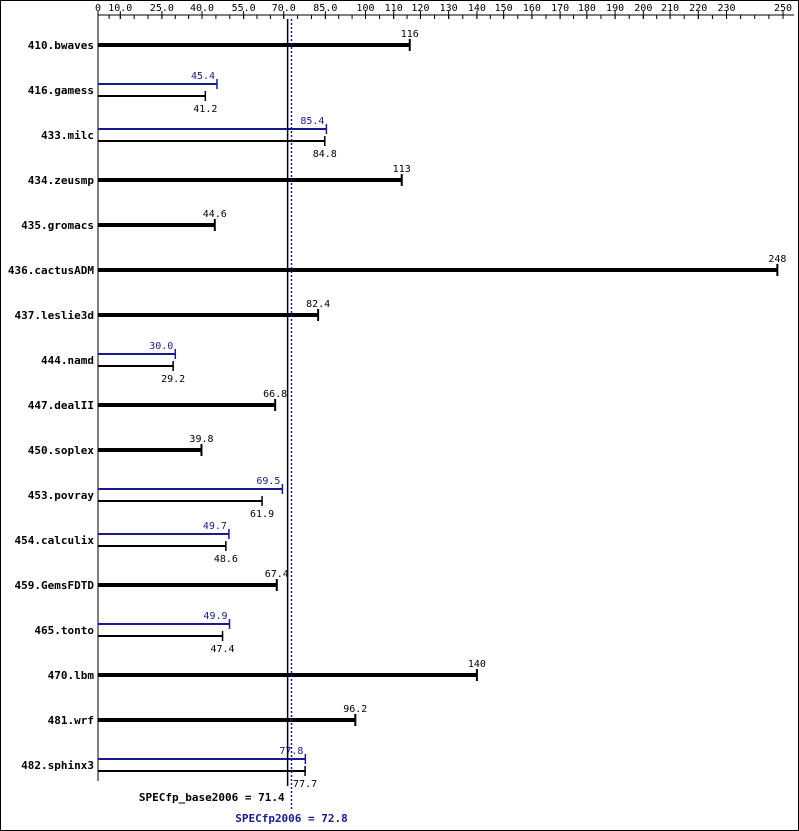 Image resolution: width=799 pixels, height=831 pixels. Describe the element at coordinates (291, 818) in the screenshot. I see `peak-summary-label: SPECfp2006 = 72.8` at that location.